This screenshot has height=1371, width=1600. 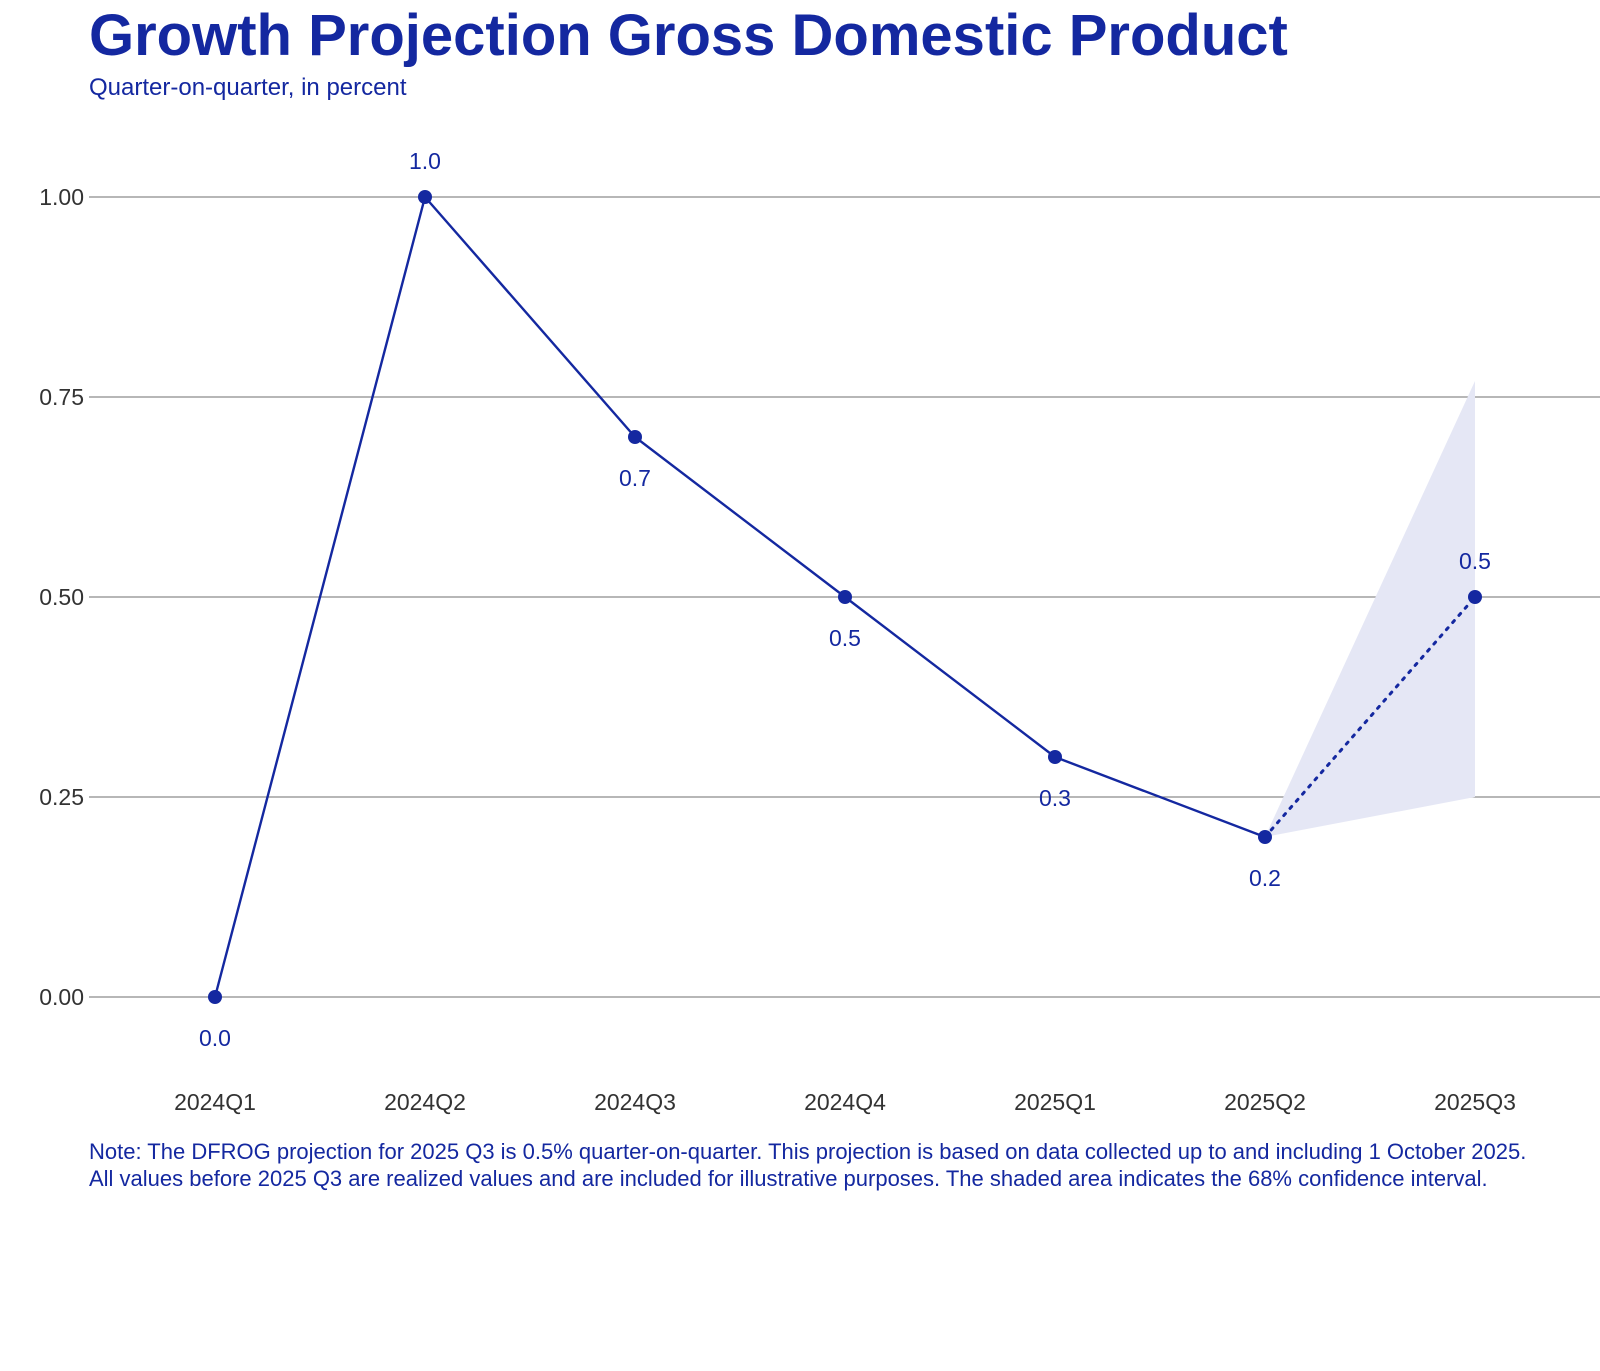 I want to click on y-tick-label: 0.50, so click(x=61, y=597).